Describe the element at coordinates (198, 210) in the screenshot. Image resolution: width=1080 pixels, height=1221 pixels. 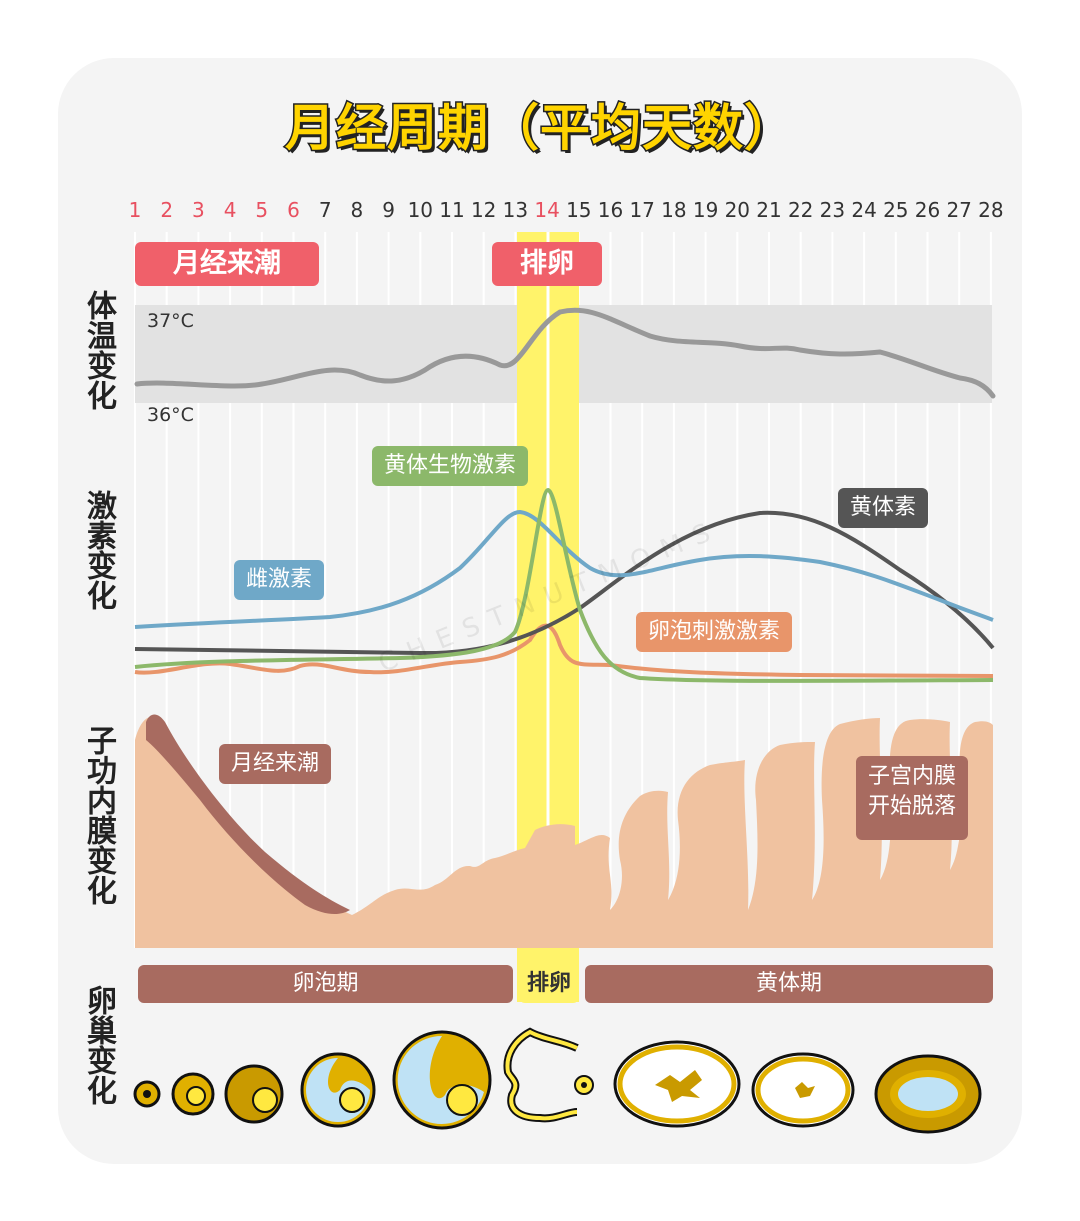
I see `day-number: 3` at that location.